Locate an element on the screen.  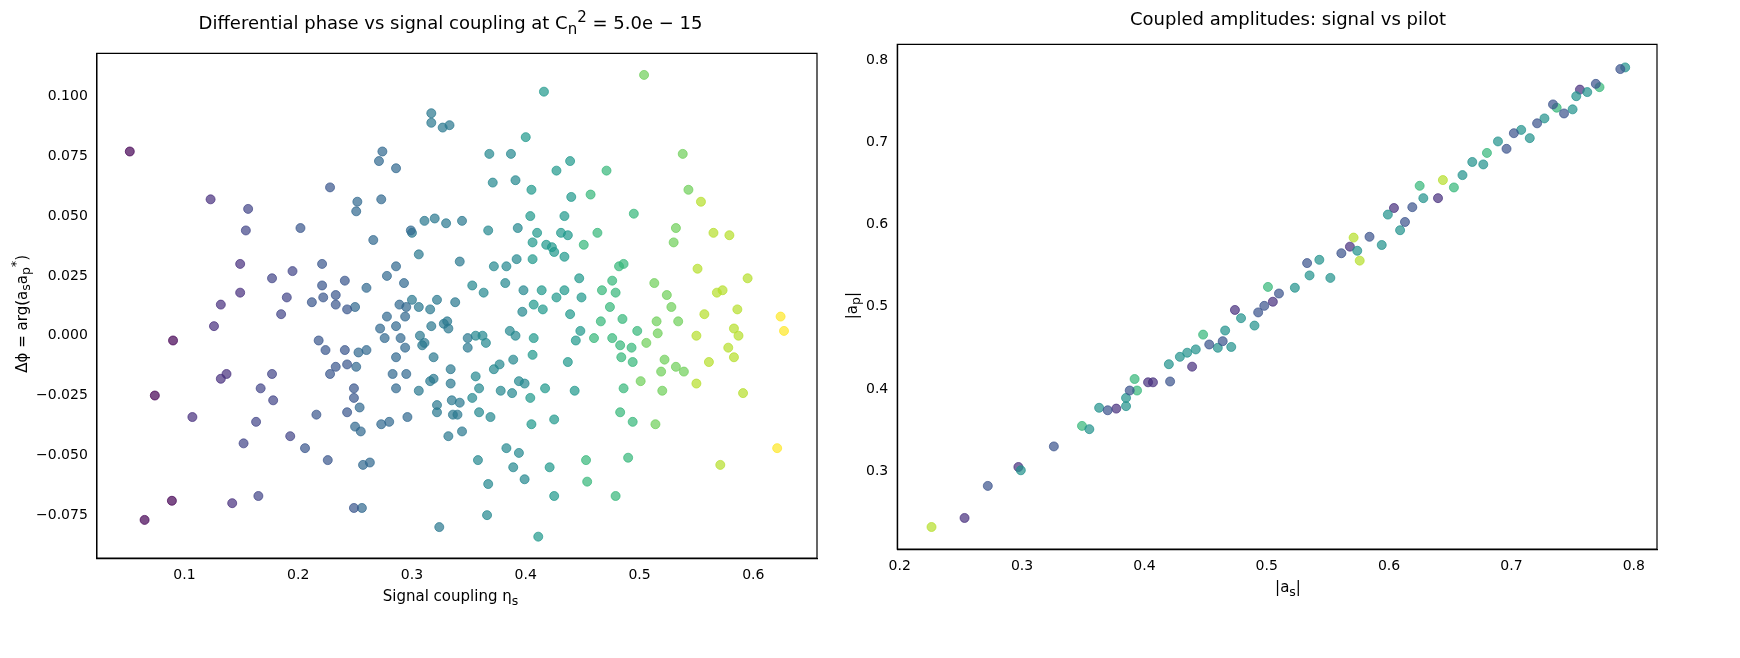
y-tick-label: 0.3 is located at coordinates (877, 469).